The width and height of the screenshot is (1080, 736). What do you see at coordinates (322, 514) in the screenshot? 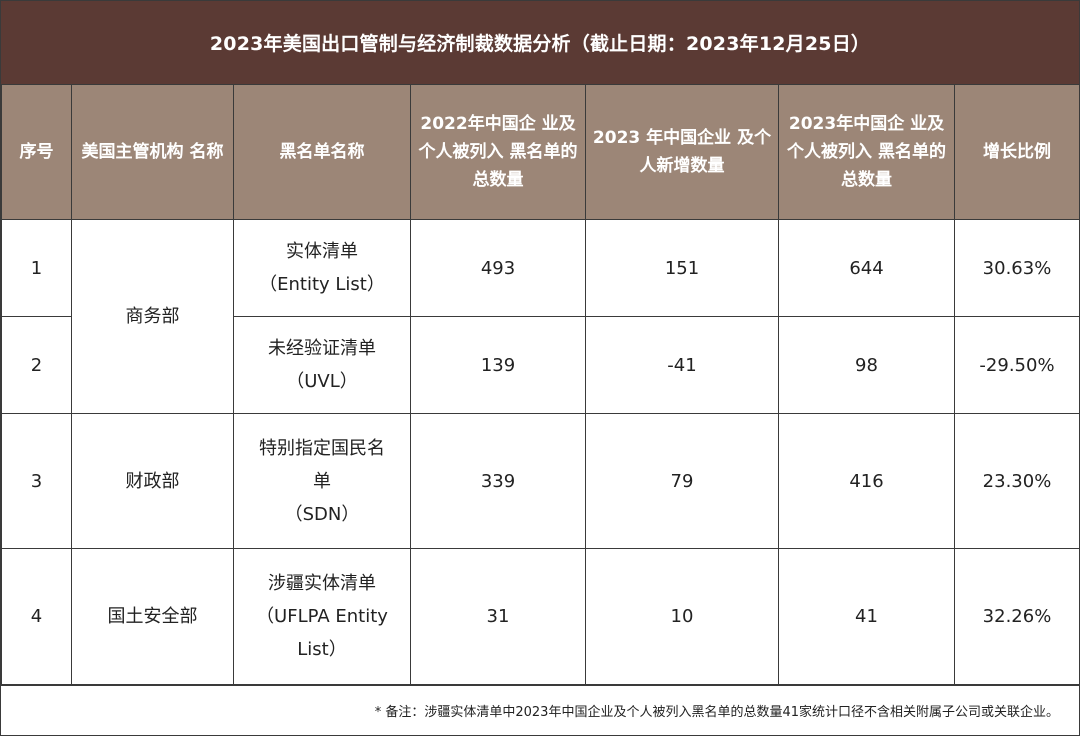
I see `list-name-line: （SDN）` at bounding box center [322, 514].